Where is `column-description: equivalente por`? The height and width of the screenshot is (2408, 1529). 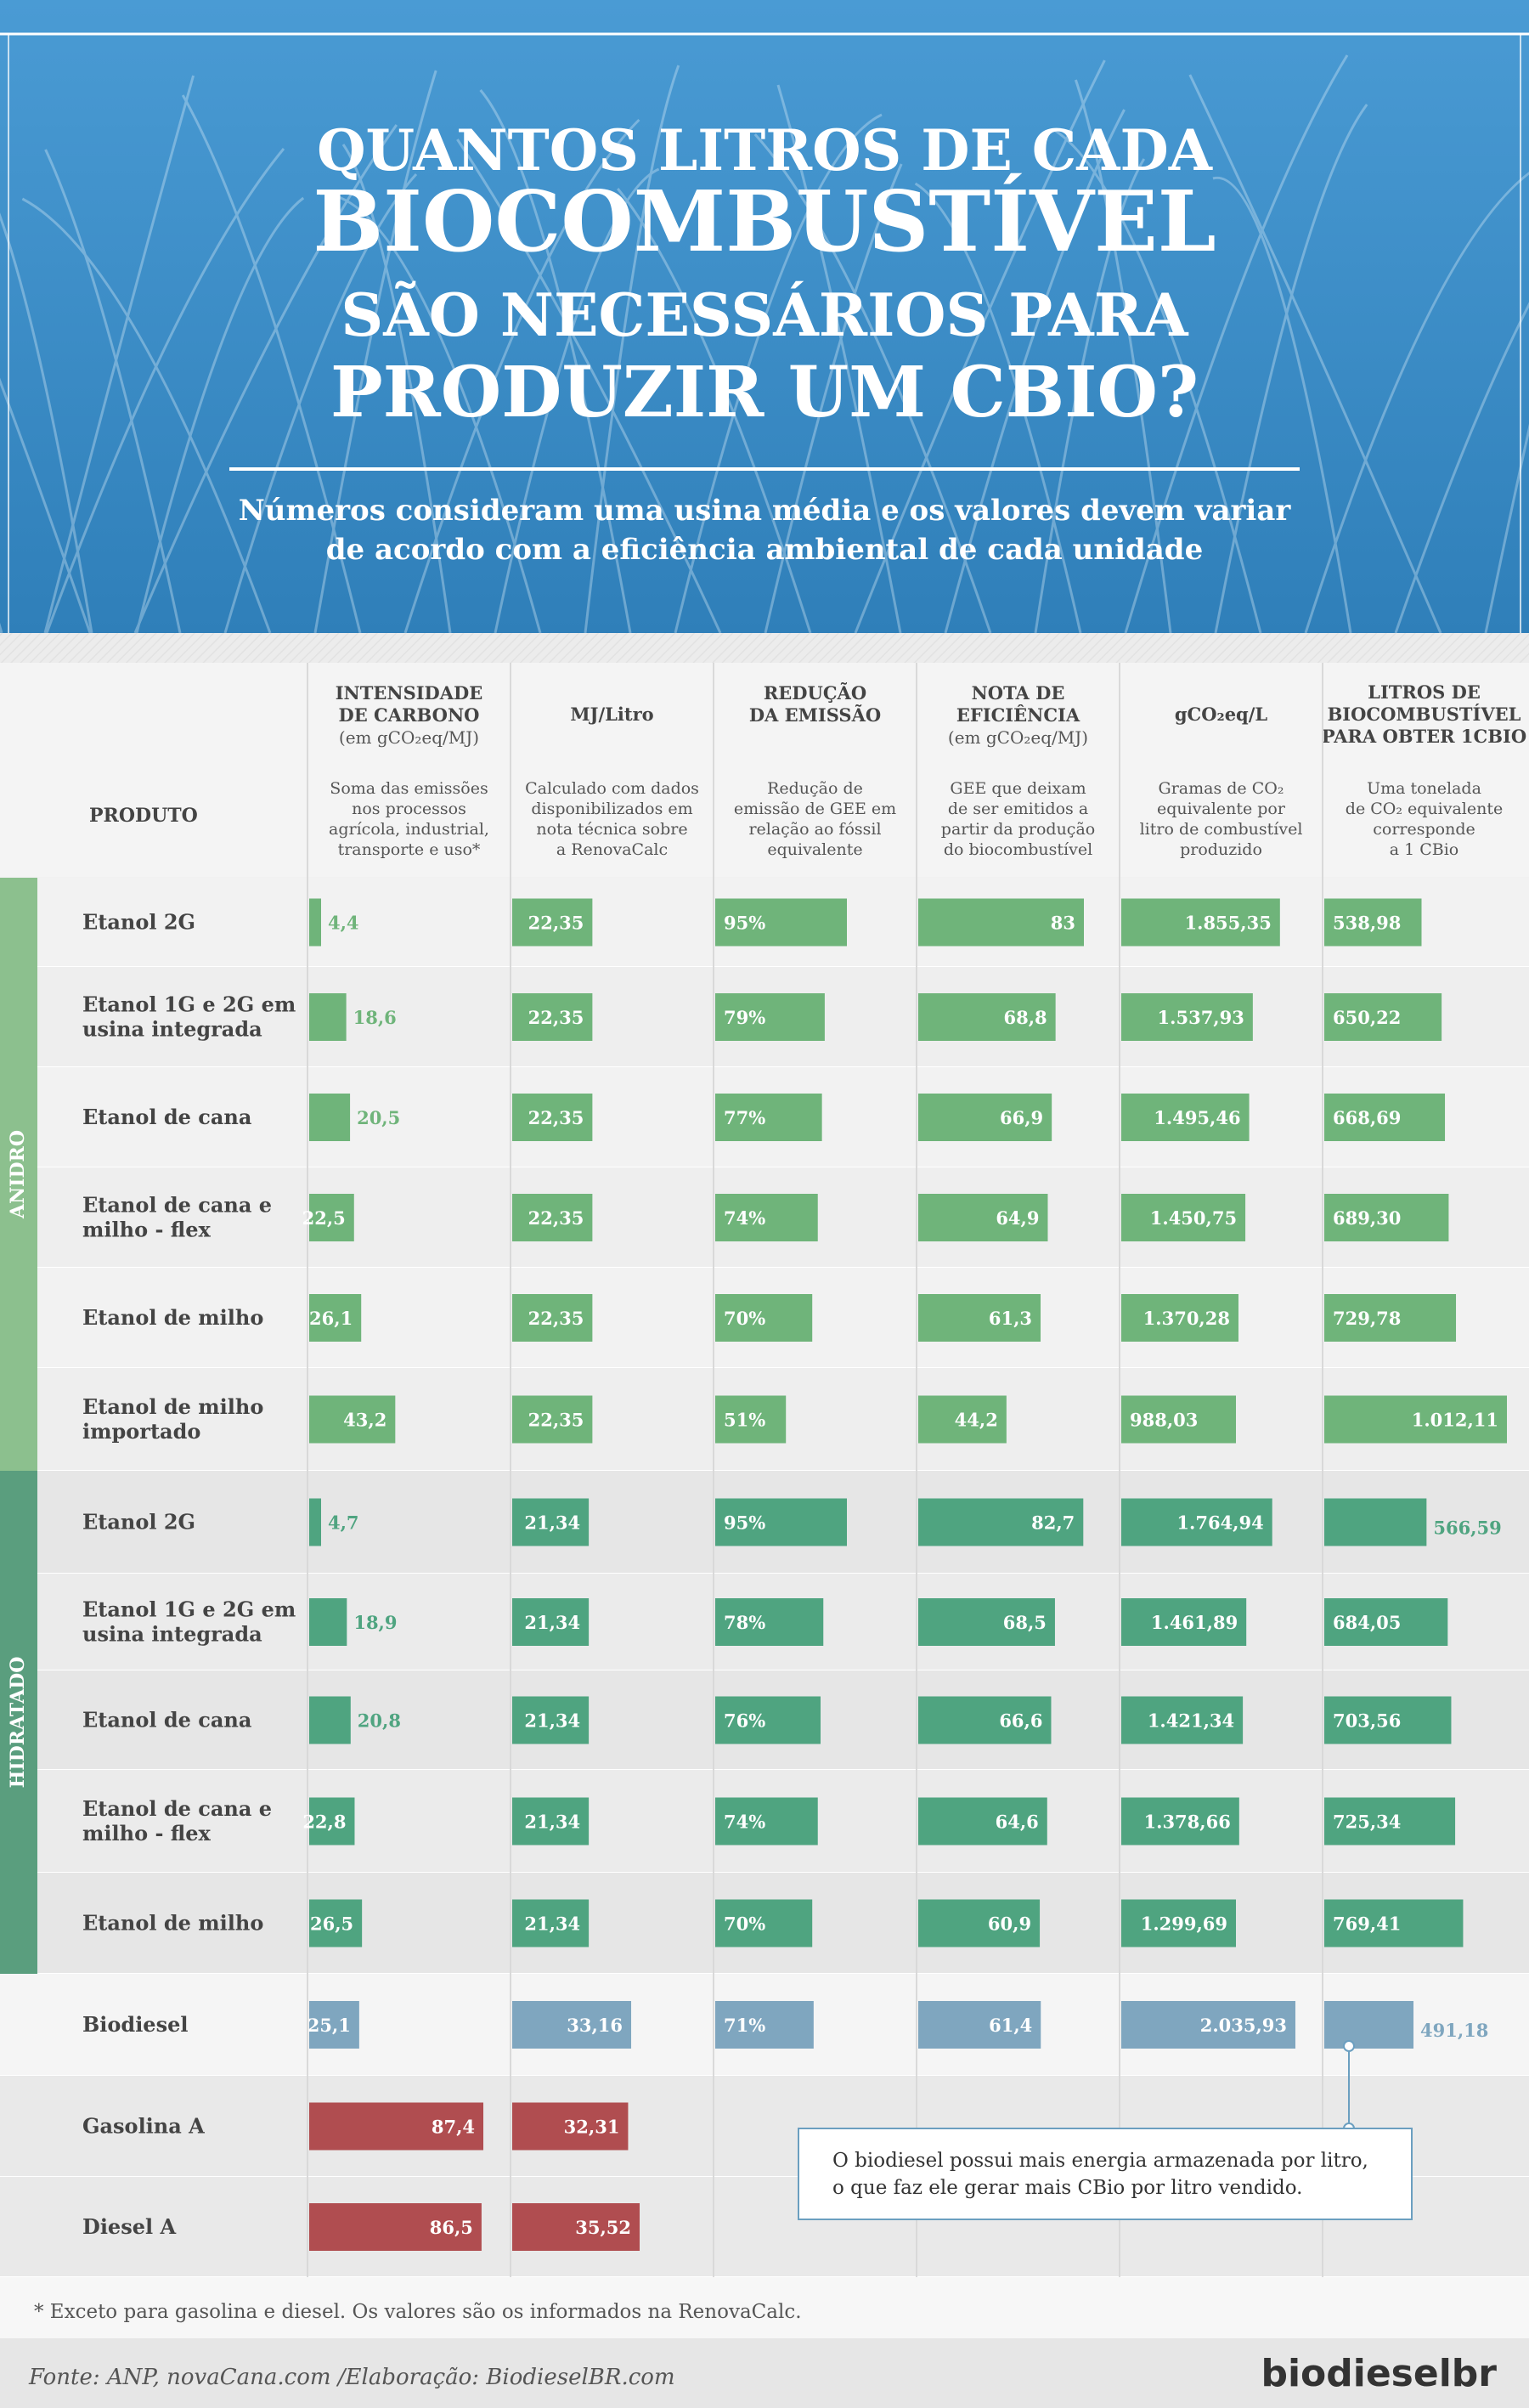
column-description: equivalente por is located at coordinates (1221, 809).